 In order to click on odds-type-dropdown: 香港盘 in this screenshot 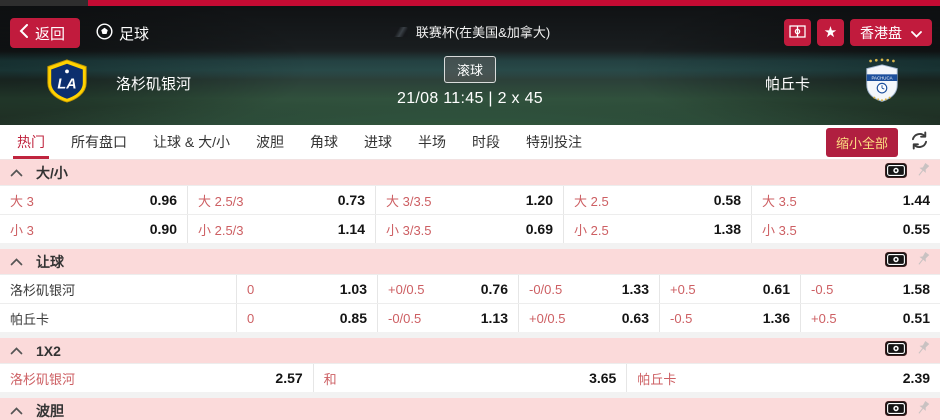, I will do `click(891, 32)`.